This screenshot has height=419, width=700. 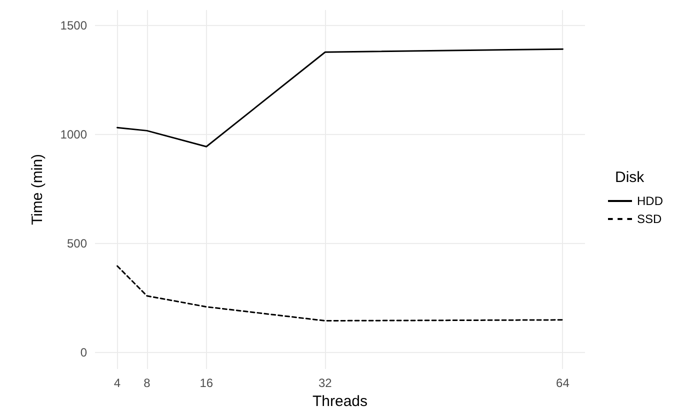 I want to click on y-tick-label: 0, so click(x=84, y=353).